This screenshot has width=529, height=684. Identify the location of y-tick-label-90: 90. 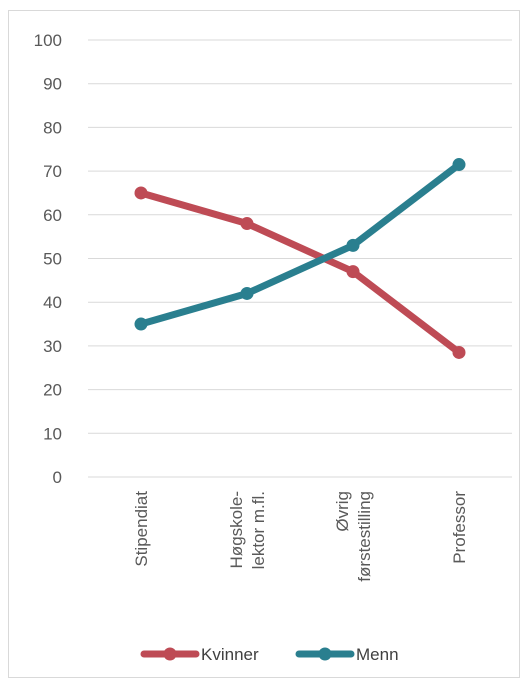
(52, 84).